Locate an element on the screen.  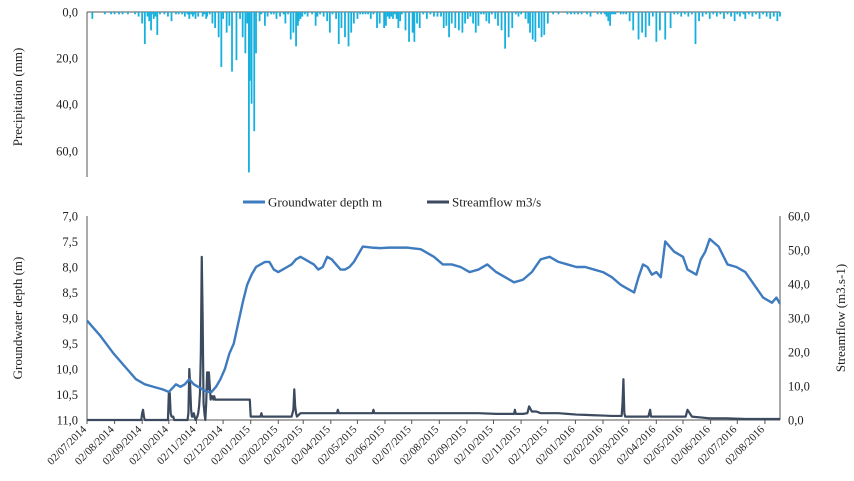
gw-tick-label: 7,5 is located at coordinates (70, 242).